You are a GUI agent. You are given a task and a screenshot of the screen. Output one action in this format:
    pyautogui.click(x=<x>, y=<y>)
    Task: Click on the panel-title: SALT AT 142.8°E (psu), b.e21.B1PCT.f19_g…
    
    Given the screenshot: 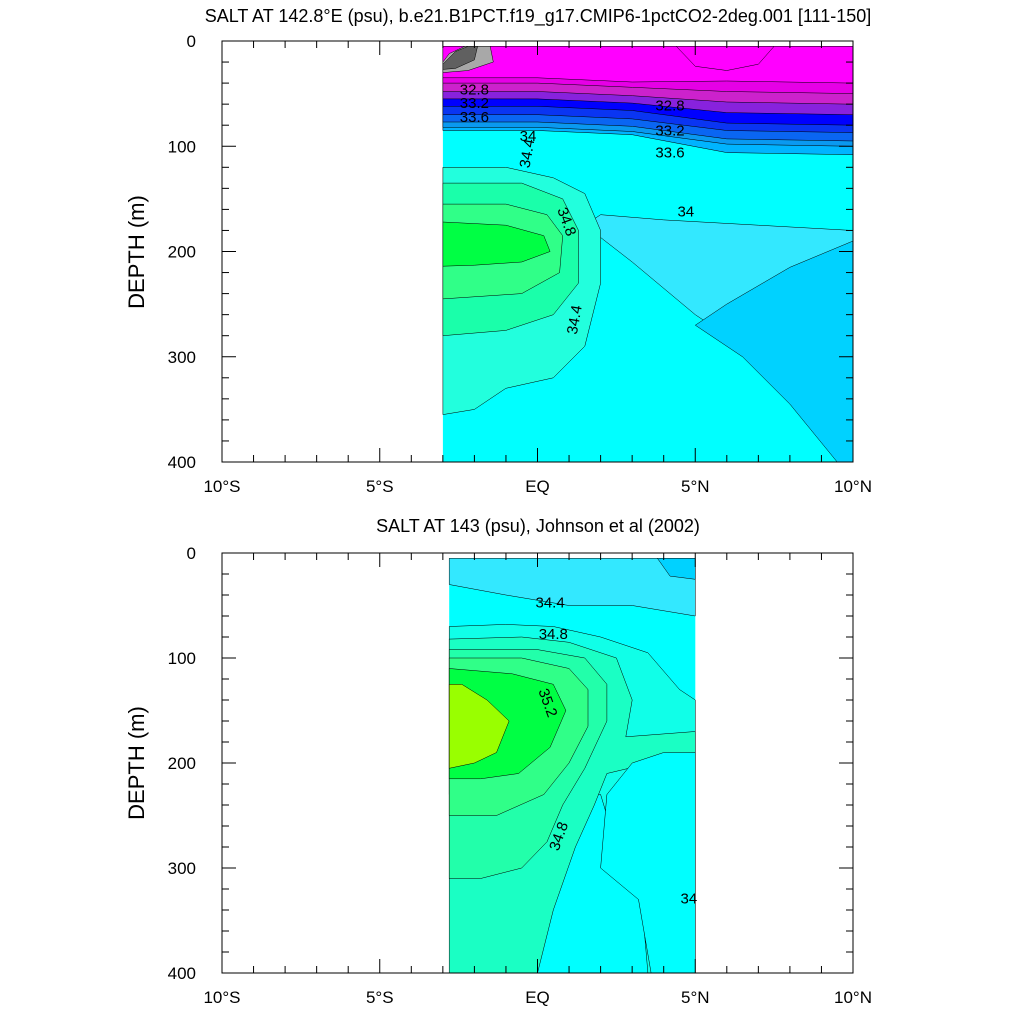 What is the action you would take?
    pyautogui.click(x=538, y=16)
    